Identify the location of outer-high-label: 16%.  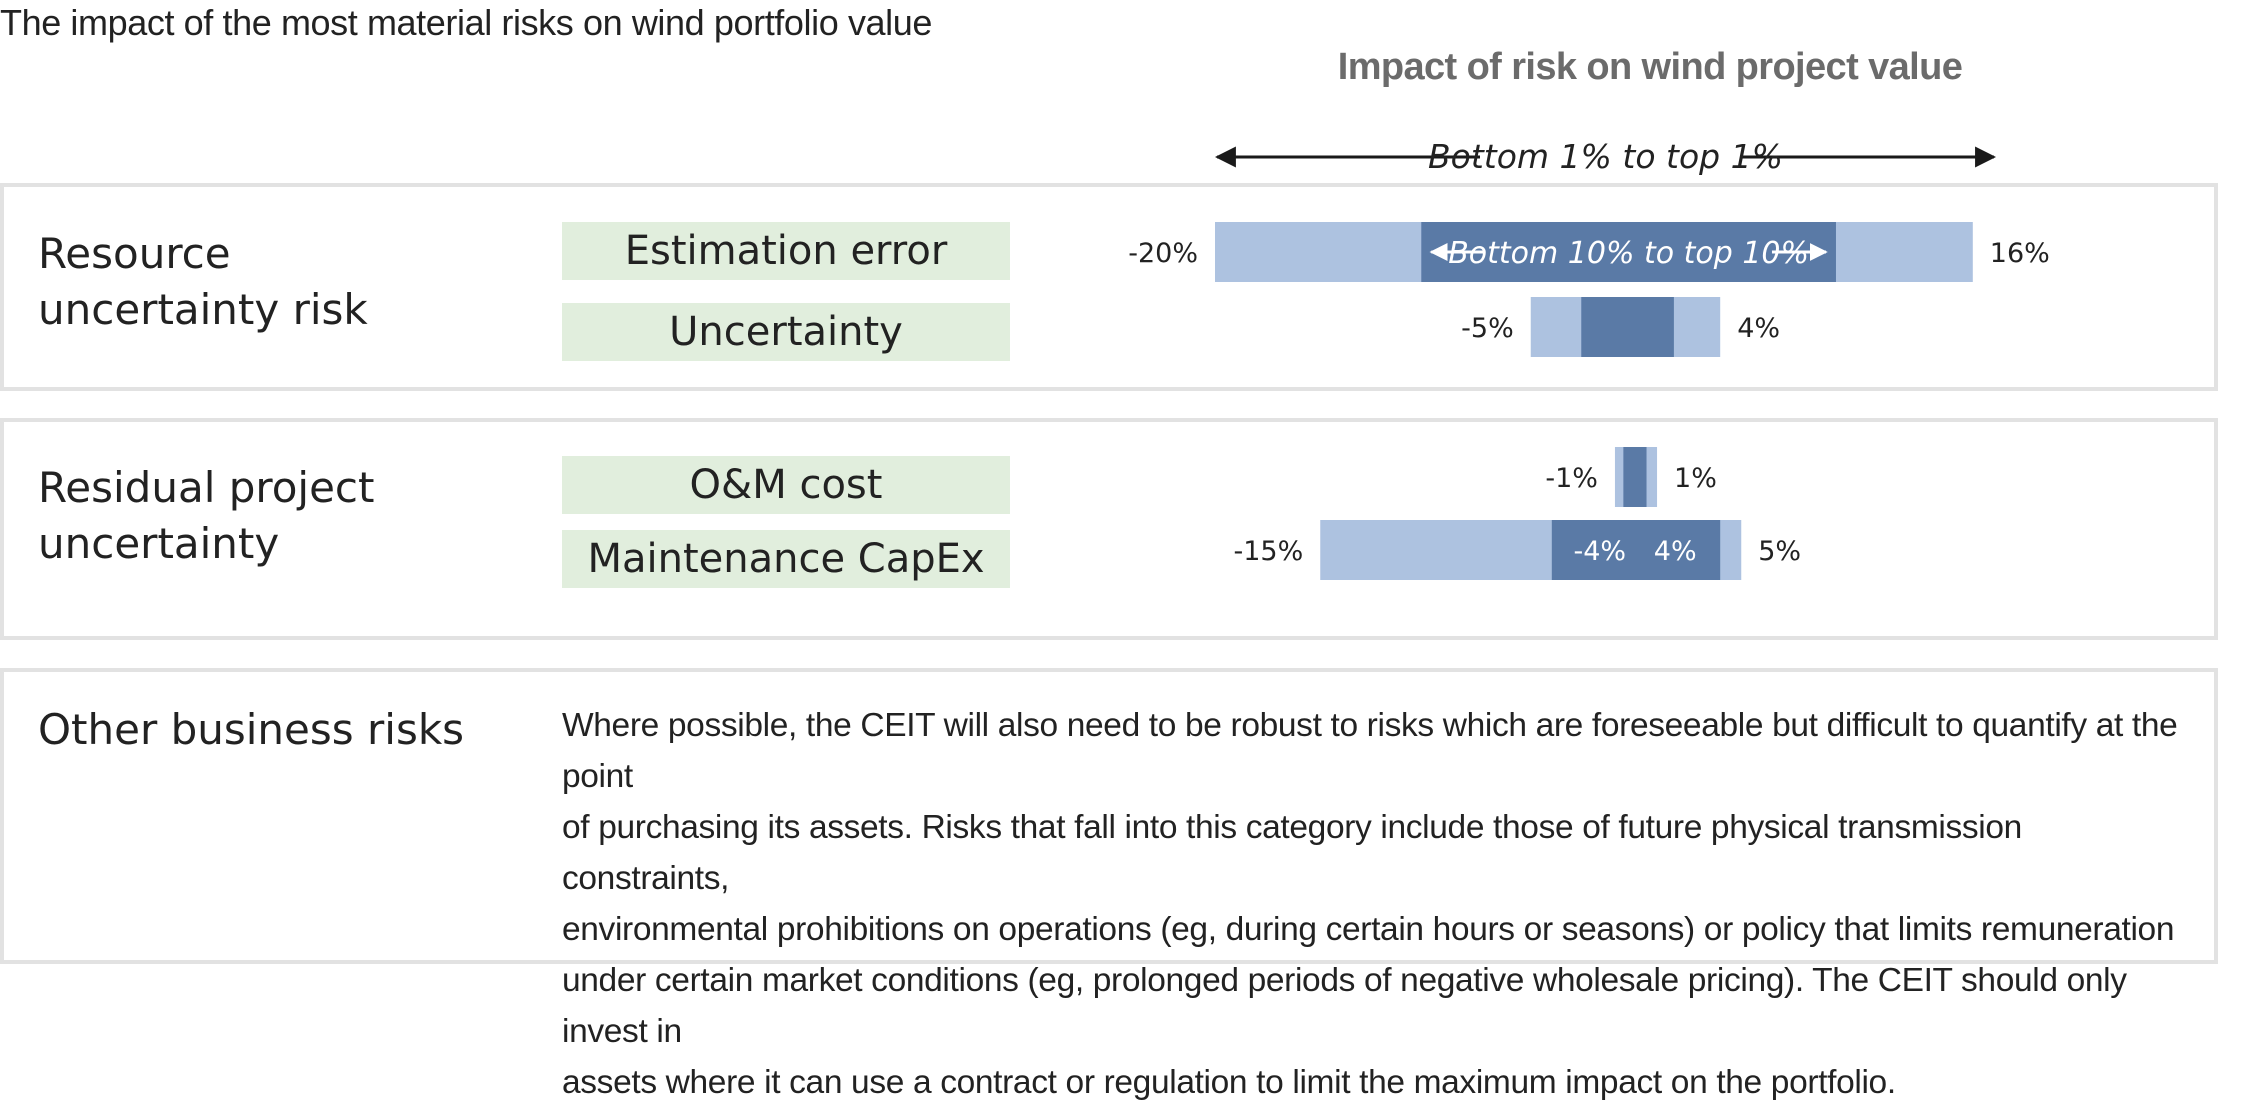
(2020, 253).